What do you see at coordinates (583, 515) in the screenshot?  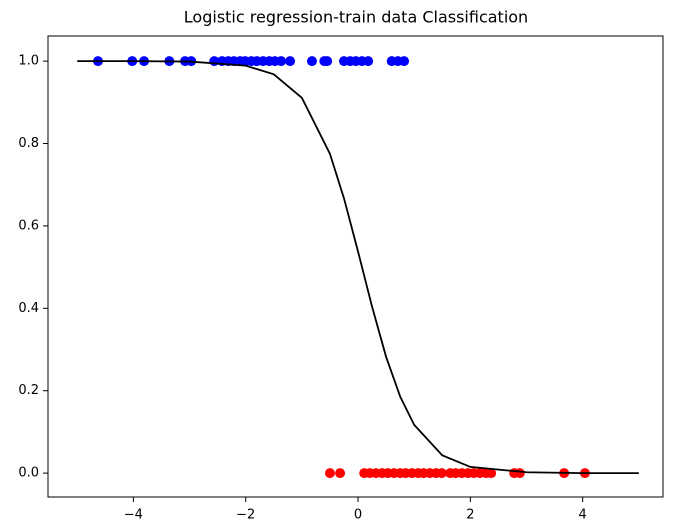 I see `x-tick-label: 4` at bounding box center [583, 515].